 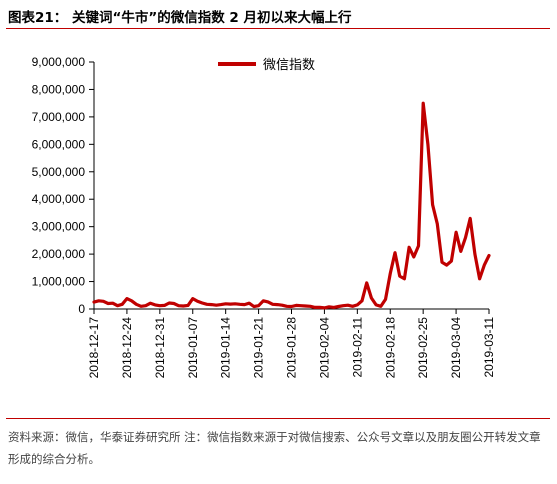 I want to click on y-tick-label: 3,000,000, so click(x=59, y=227).